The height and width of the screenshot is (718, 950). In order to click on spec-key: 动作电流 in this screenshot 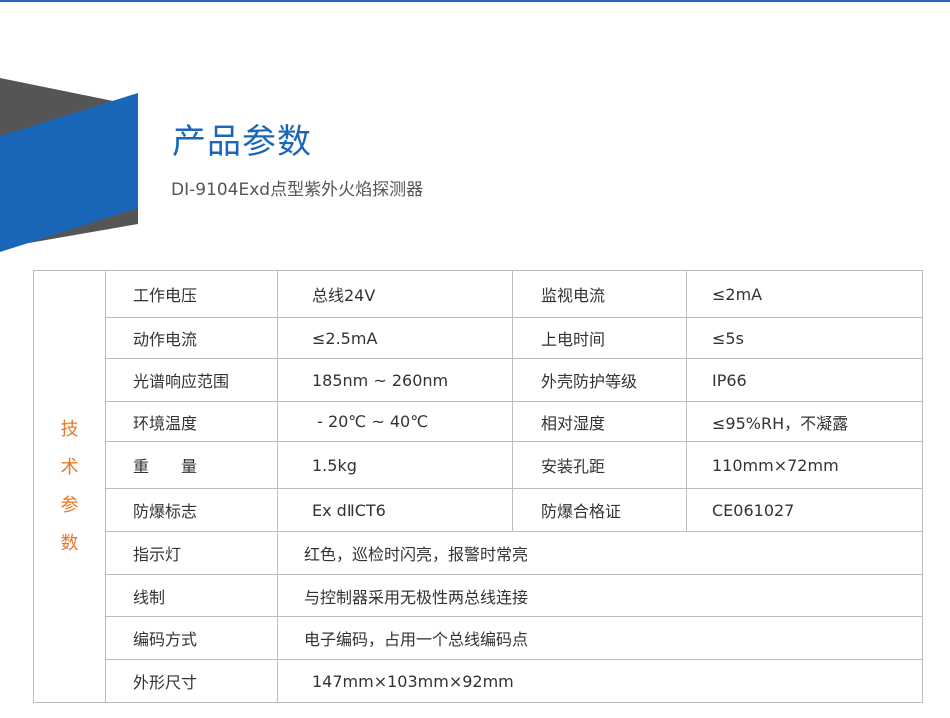, I will do `click(191, 338)`.